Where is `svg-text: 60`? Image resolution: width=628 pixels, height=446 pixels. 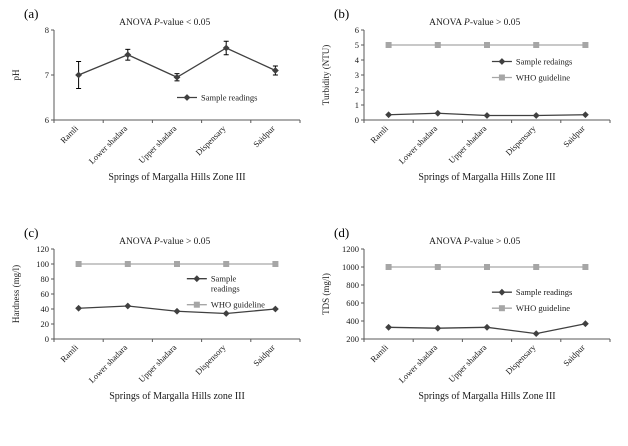 svg-text: 60 is located at coordinates (45, 294).